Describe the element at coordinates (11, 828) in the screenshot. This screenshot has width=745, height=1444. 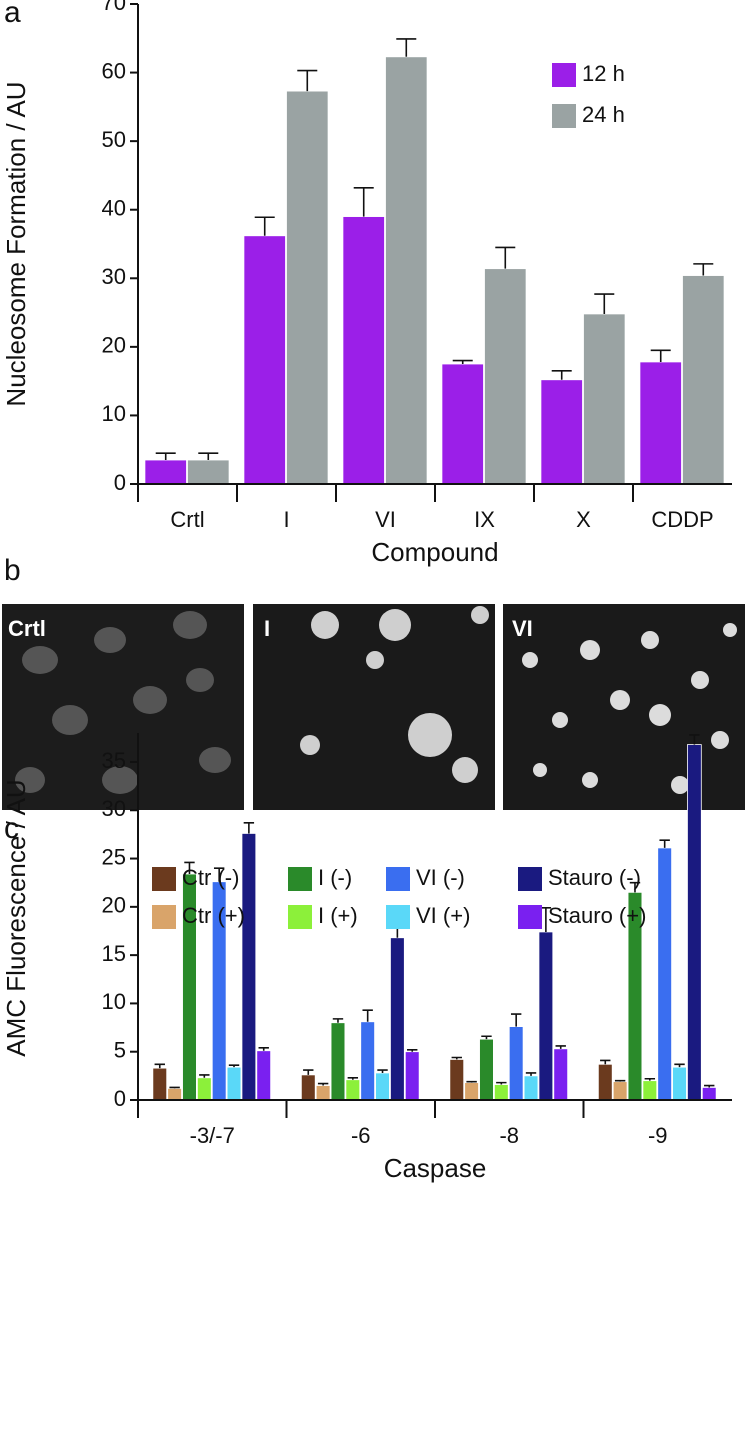
I see `panel-label: c` at that location.